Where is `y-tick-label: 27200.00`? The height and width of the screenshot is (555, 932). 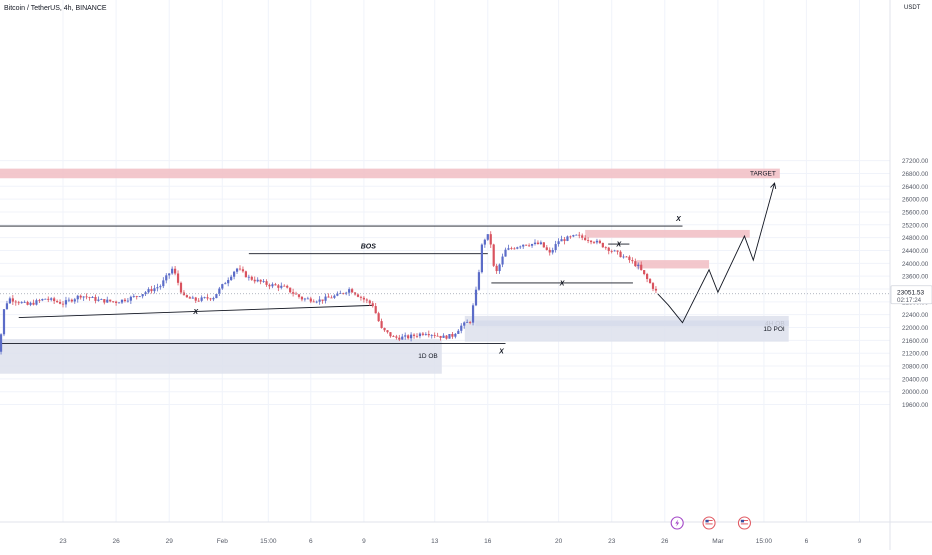
y-tick-label: 27200.00 is located at coordinates (915, 161).